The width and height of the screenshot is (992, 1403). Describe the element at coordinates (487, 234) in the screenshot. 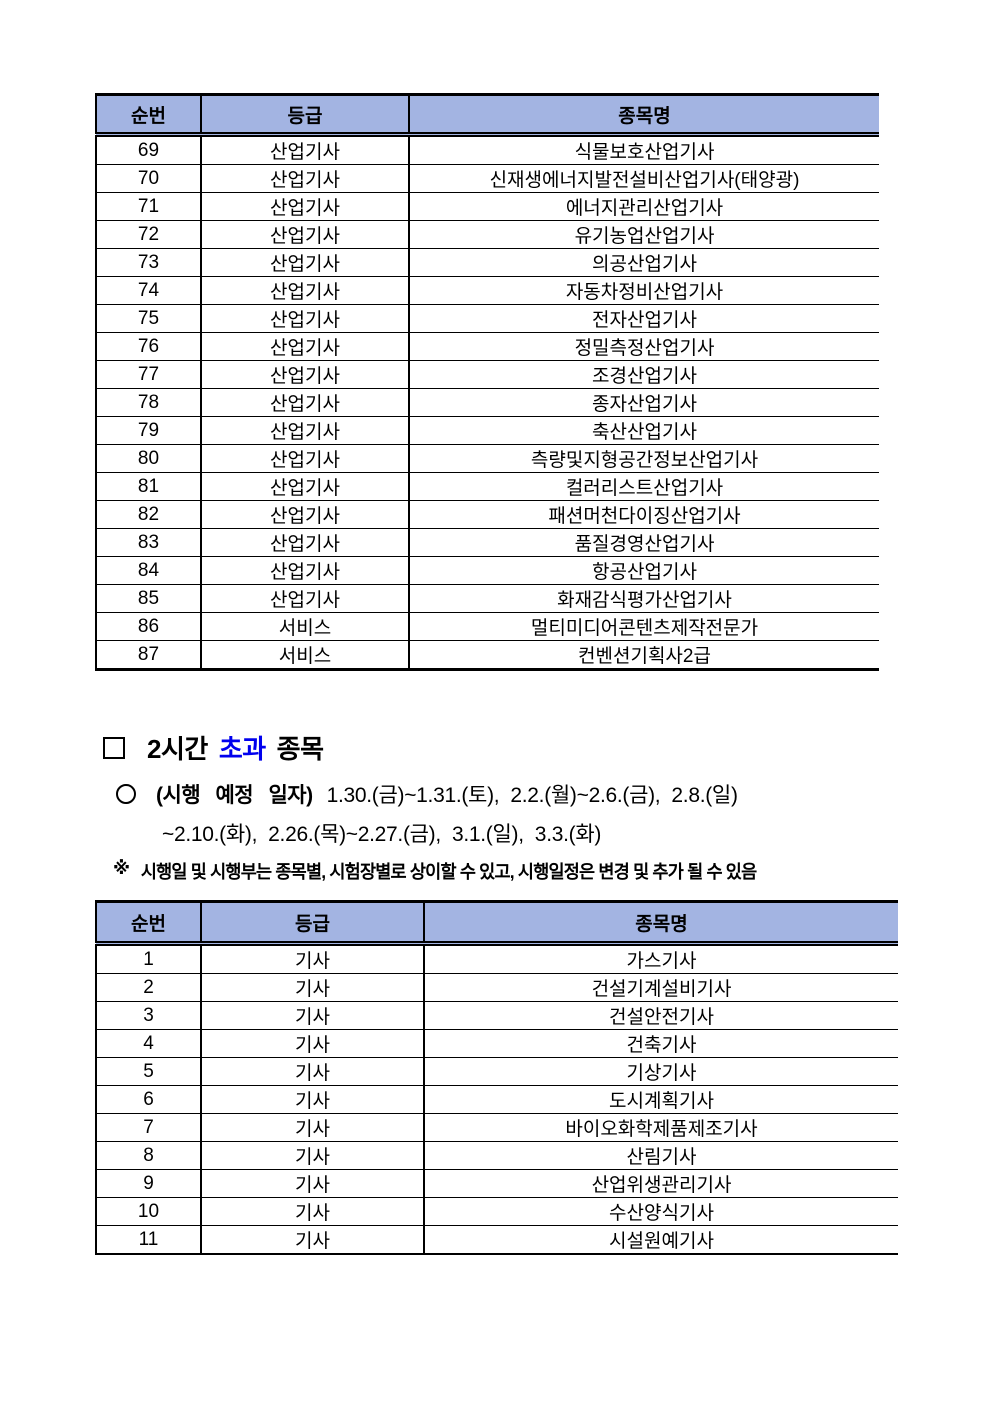

I see `table-row: 72 산업기사 유기농업산업기사` at that location.